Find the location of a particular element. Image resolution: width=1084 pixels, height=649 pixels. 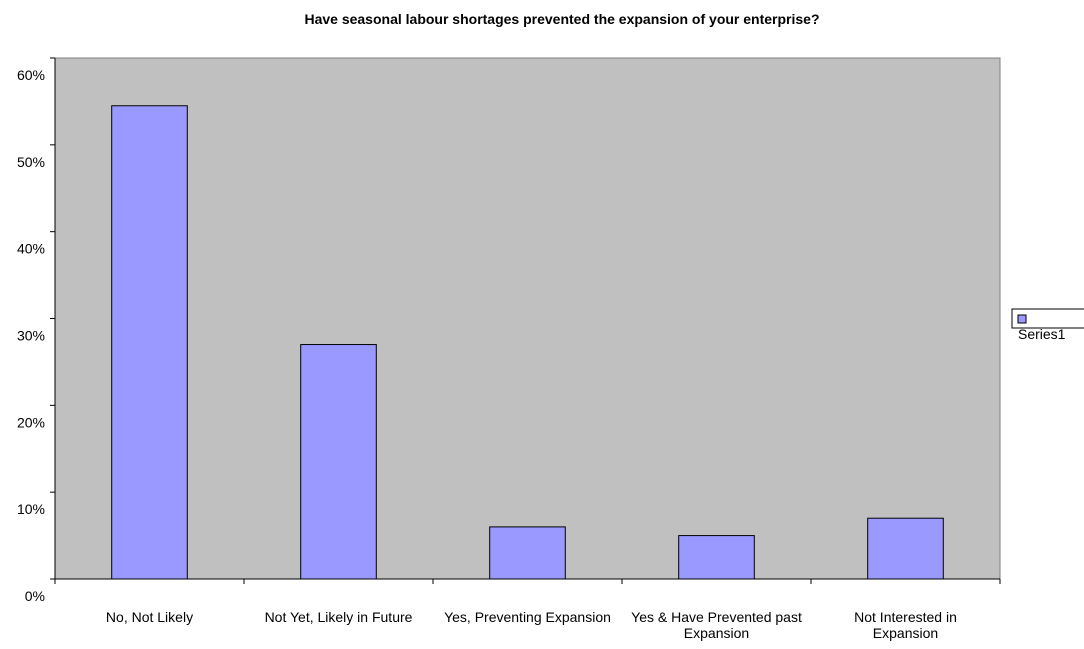

y-tick-label: 40% is located at coordinates (31, 249).